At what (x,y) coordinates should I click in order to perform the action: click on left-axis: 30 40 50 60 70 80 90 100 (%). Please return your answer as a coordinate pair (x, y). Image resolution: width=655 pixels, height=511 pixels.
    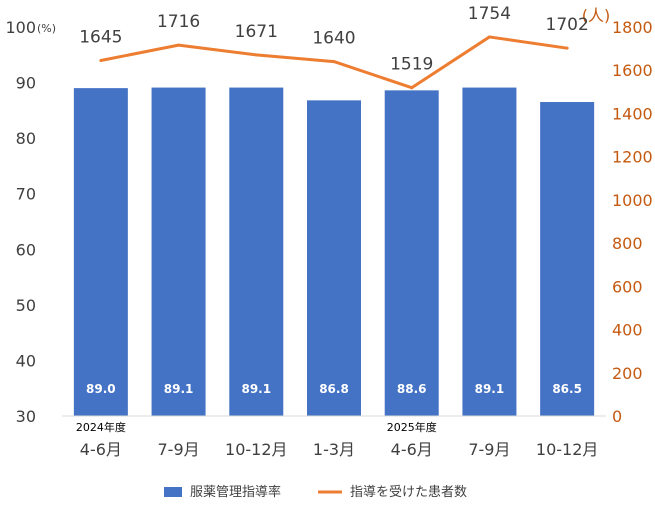
    Looking at the image, I should click on (30, 222).